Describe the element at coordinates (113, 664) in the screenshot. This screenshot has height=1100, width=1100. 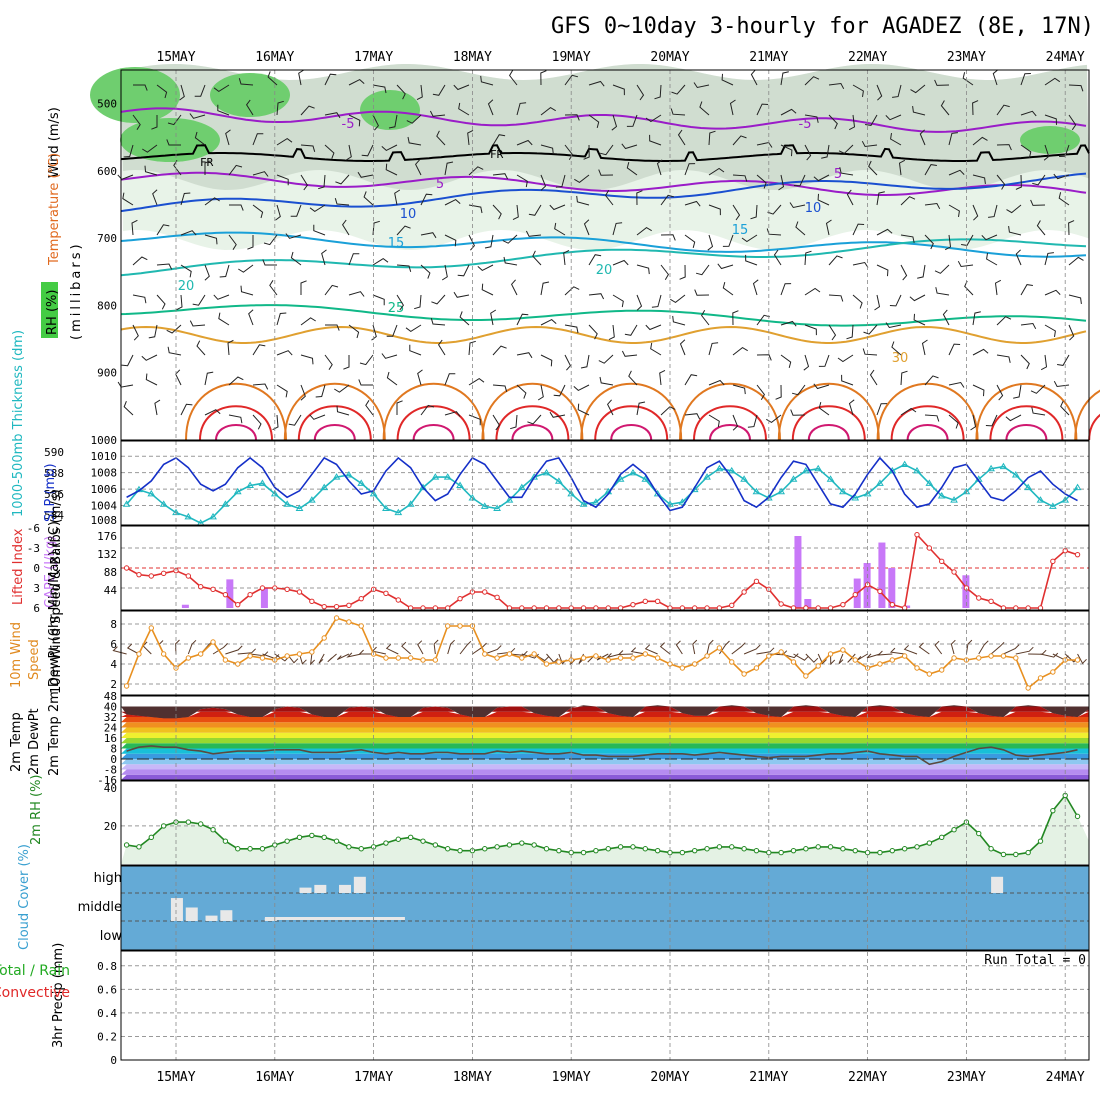
I see `y-tick-label: 4` at that location.